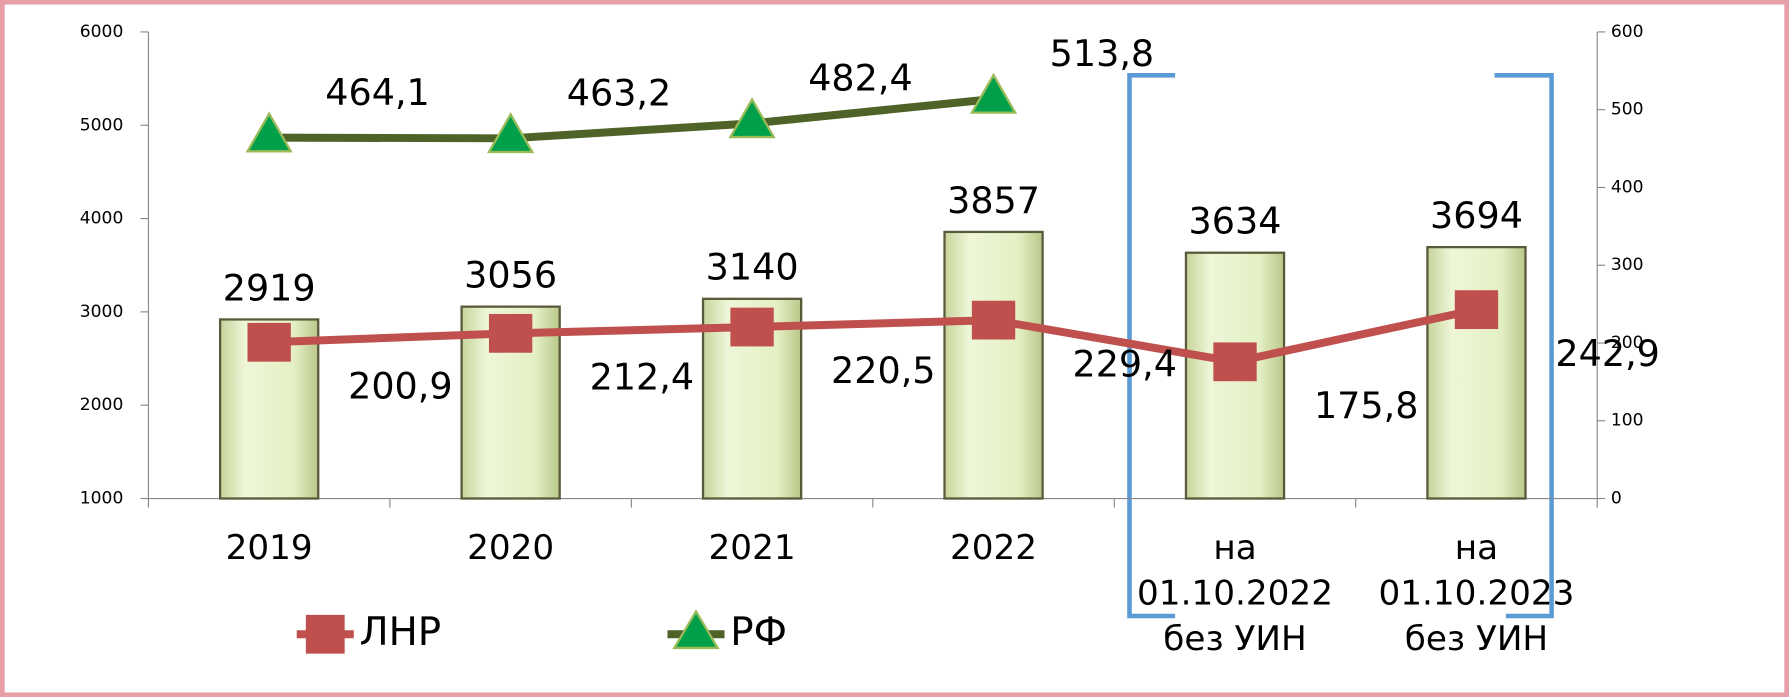 This screenshot has width=1789, height=697. Describe the element at coordinates (1627, 343) in the screenshot. I see `y2-tick-label: 200` at that location.